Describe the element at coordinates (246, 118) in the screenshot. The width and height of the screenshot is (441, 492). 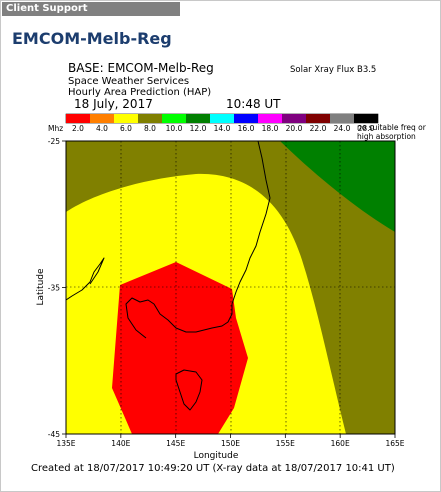
I see `legend-swatch-16.0` at that location.